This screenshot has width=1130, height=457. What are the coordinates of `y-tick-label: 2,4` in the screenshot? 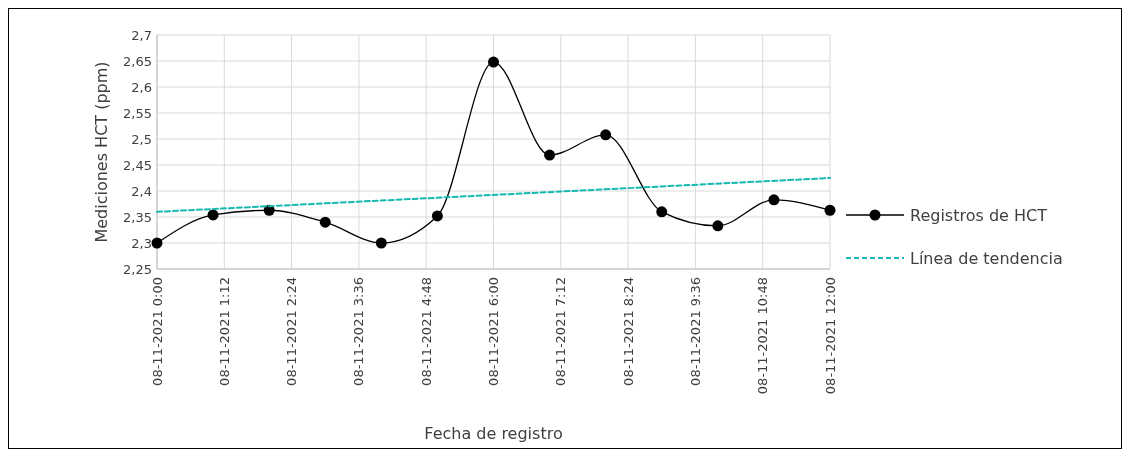 It's located at (141, 191).